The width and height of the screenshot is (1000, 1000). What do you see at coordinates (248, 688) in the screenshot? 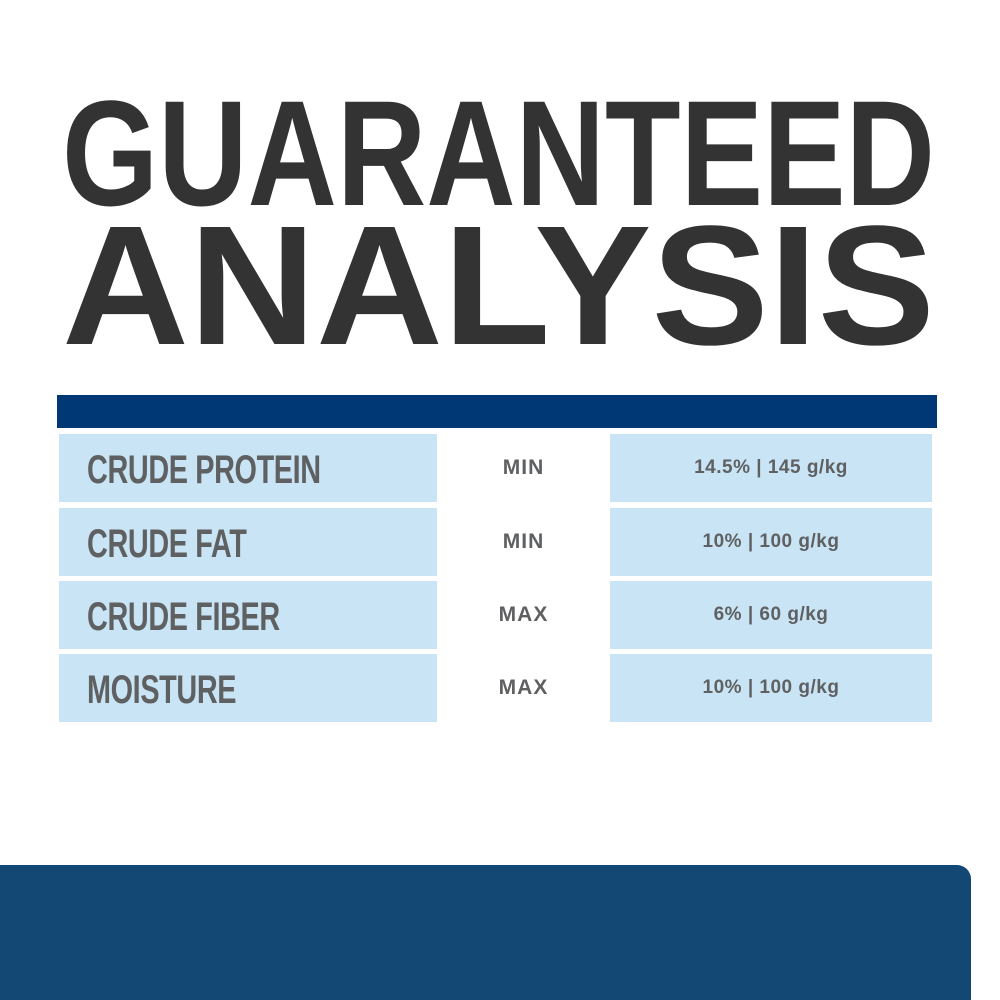
I see `nutrient-cell: MOISTURE` at bounding box center [248, 688].